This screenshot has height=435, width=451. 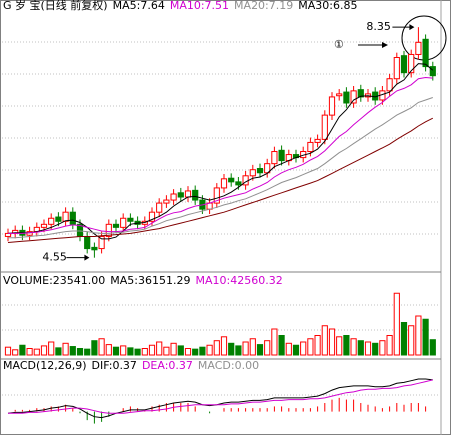 What do you see at coordinates (339, 44) in the screenshot?
I see `annotation: ①` at bounding box center [339, 44].